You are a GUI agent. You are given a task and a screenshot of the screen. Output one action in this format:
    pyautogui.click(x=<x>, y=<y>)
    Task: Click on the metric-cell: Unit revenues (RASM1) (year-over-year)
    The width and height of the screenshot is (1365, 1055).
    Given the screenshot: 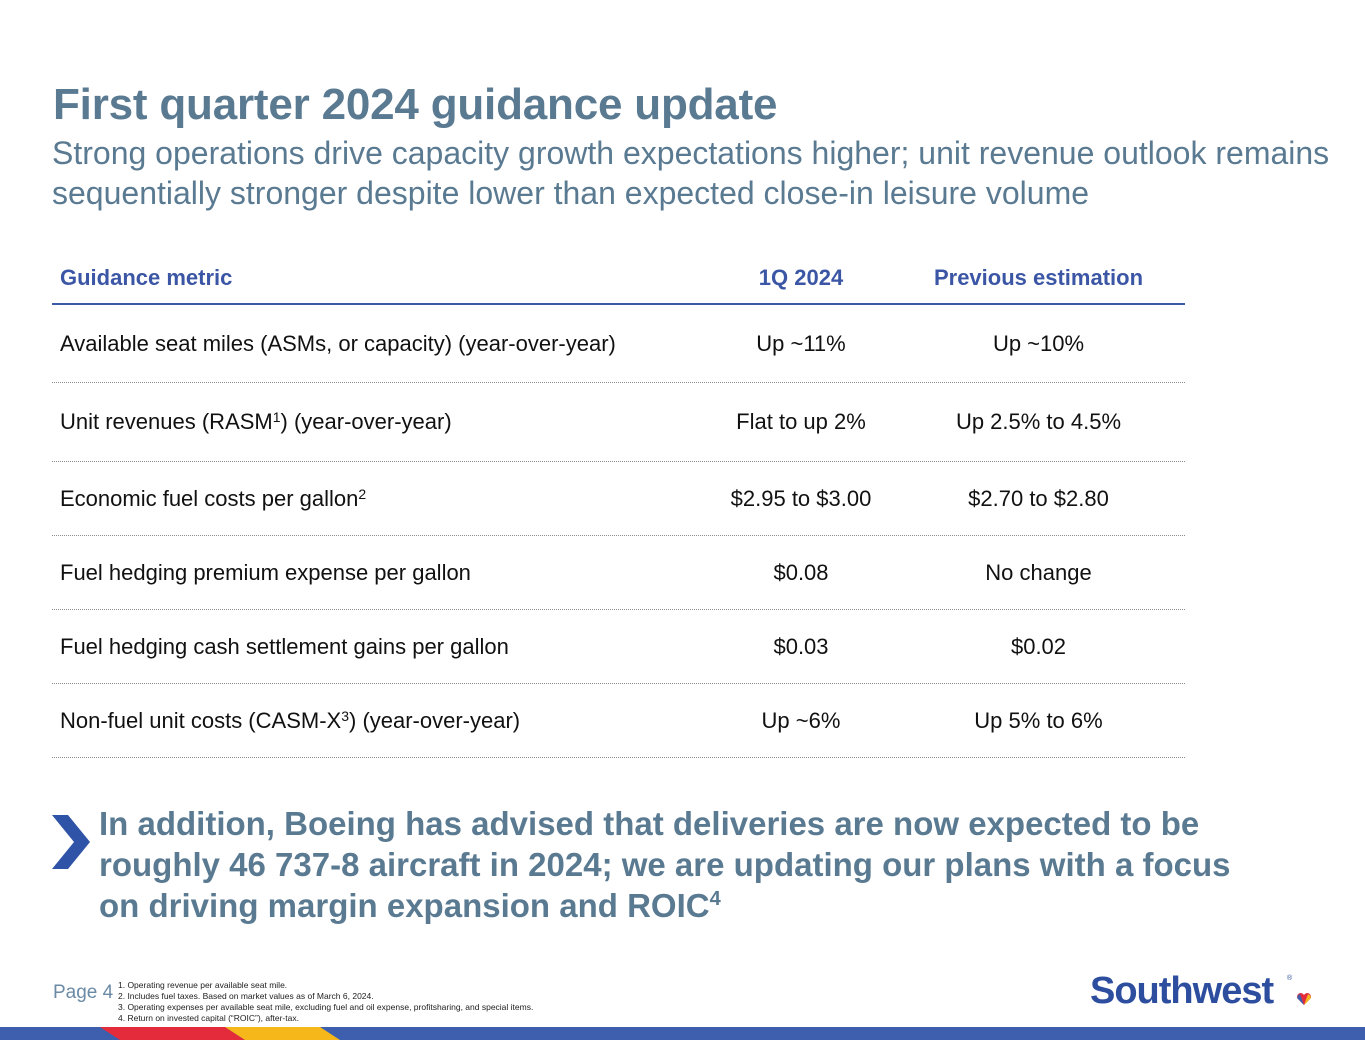 What is the action you would take?
    pyautogui.click(x=256, y=421)
    